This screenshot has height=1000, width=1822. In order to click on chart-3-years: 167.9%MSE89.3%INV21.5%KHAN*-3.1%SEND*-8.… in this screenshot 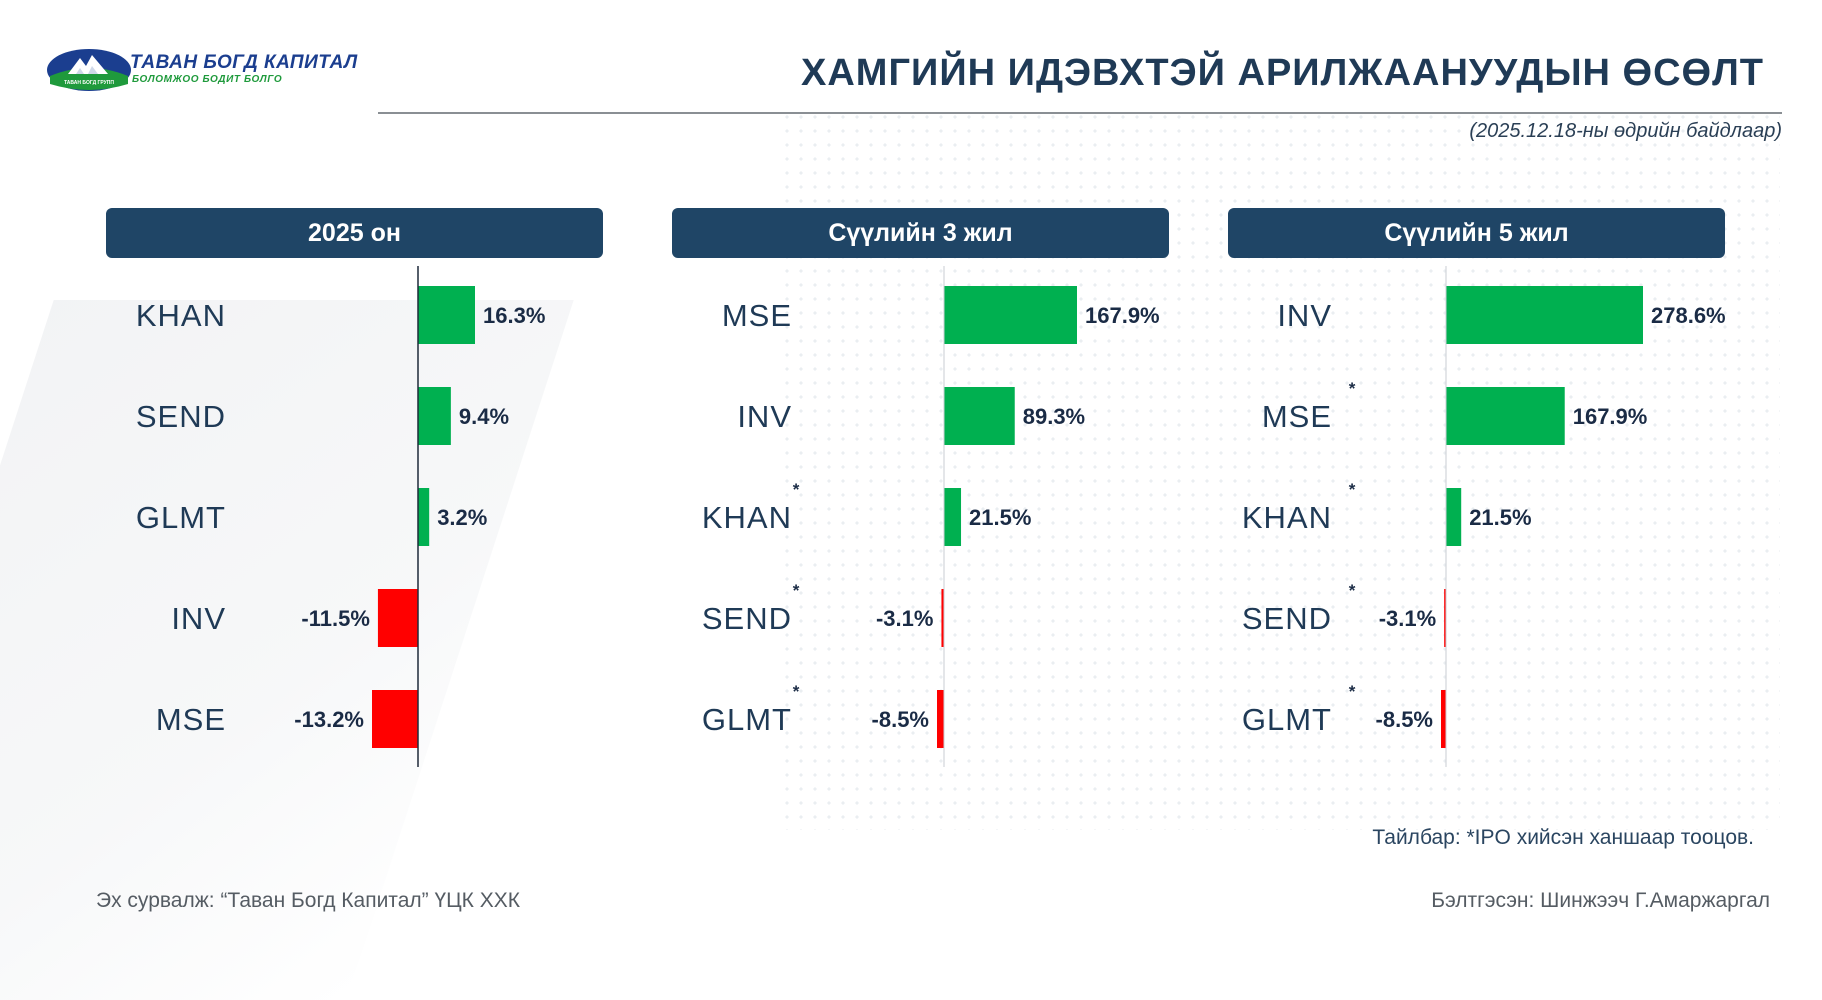, I will do `click(931, 516)`.